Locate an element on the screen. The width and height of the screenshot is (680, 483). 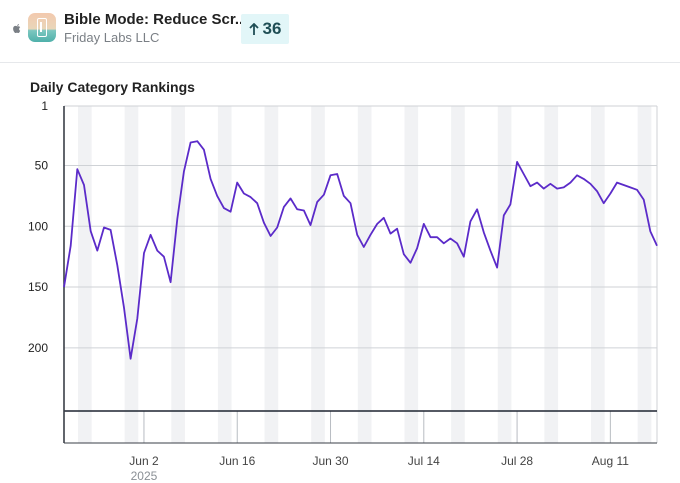
app-icon is located at coordinates (42, 27).